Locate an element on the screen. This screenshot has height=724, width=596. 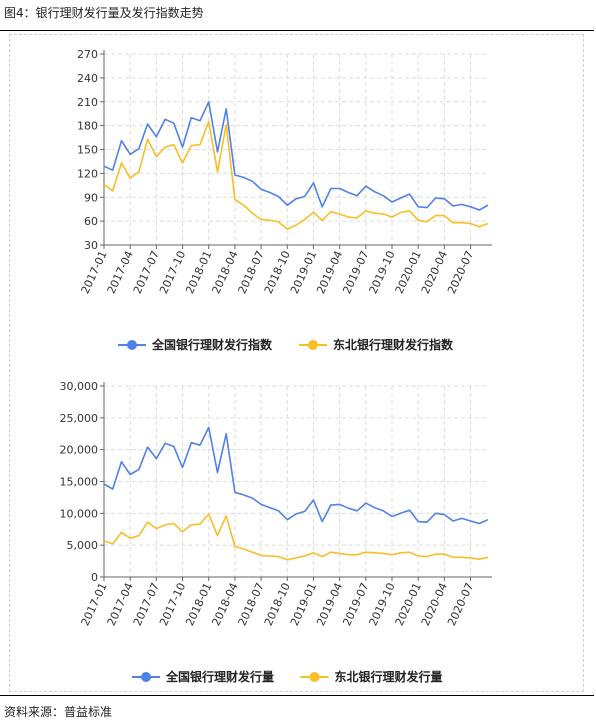
figure-title: 图4：银行理财发行量及发行指数走势 is located at coordinates (104, 13).